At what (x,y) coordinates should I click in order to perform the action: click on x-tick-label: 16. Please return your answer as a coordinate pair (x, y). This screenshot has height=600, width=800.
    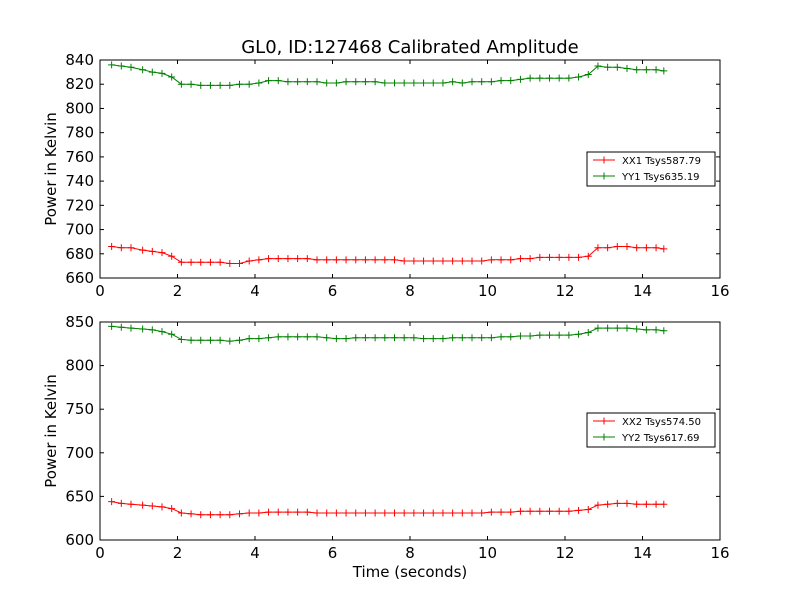
    Looking at the image, I should click on (719, 291).